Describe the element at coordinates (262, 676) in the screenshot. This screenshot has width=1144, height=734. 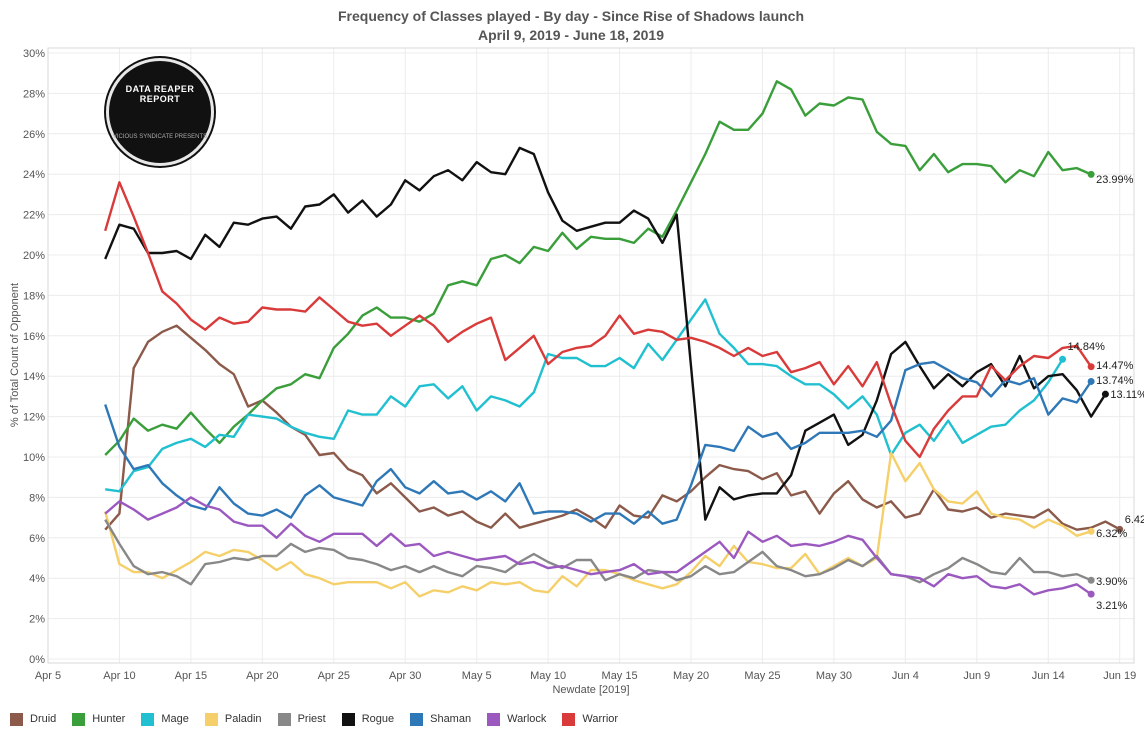
I see `x-tick-label: Apr 20` at that location.